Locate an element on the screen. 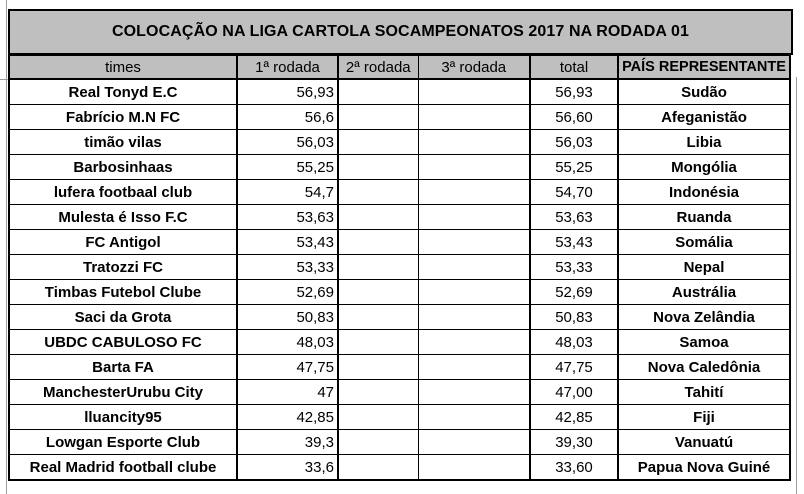 Image resolution: width=804 pixels, height=494 pixels. cell-country: Austrália is located at coordinates (704, 292).